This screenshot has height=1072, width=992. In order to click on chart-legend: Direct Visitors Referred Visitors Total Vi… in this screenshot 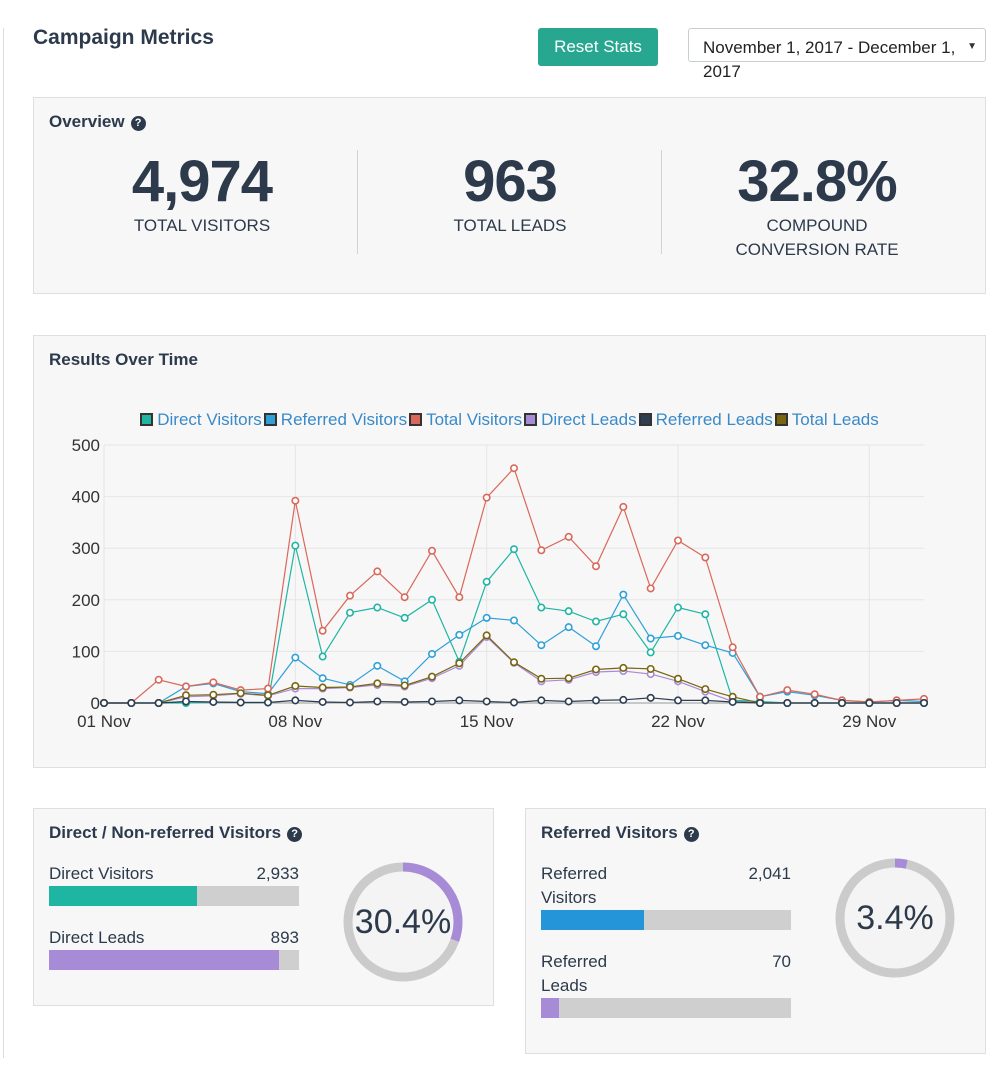, I will do `click(509, 420)`.